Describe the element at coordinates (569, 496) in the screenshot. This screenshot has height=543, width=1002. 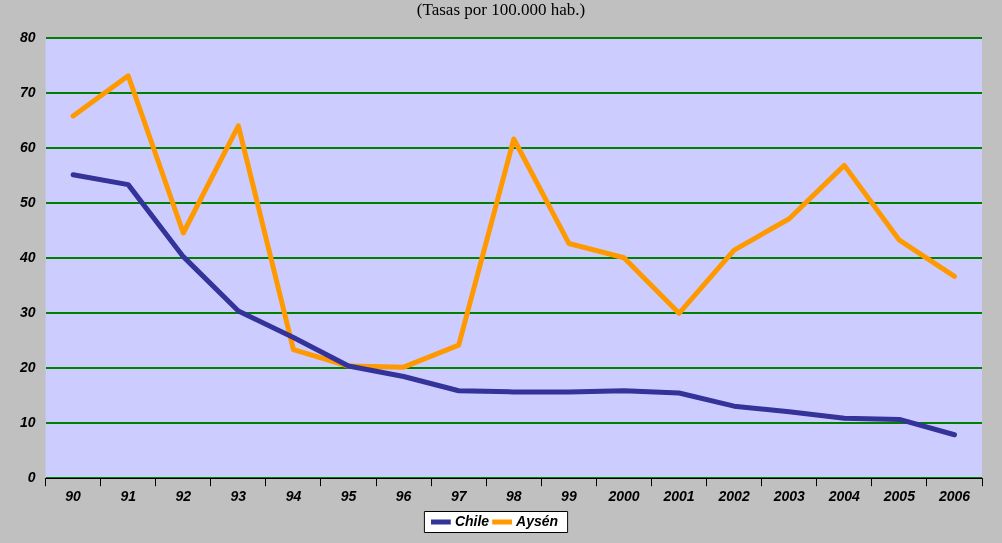
I see `x-tick-label: 99` at that location.